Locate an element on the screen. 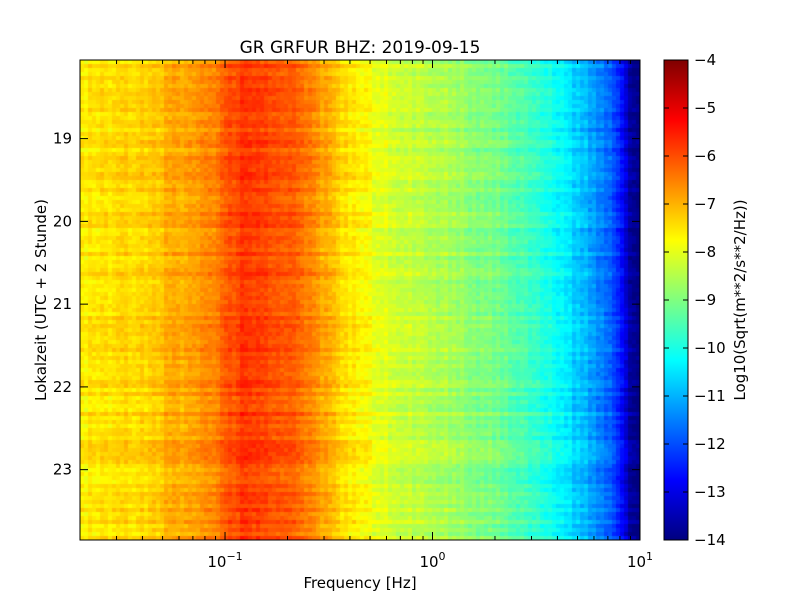  y-tick-label: 21 is located at coordinates (62, 304).